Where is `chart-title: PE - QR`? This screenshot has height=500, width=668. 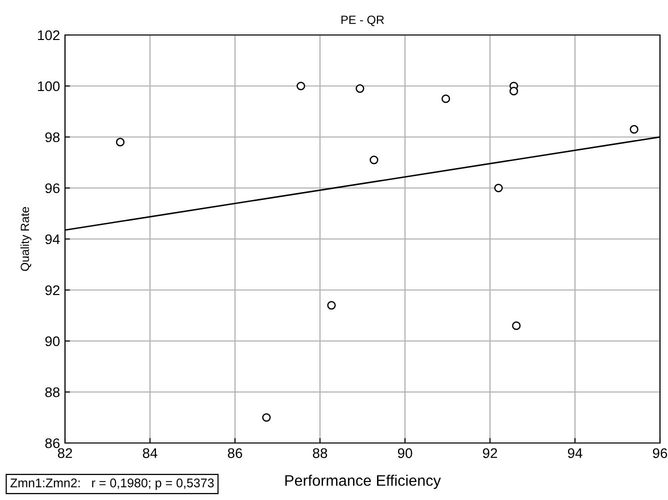 chart-title: PE - QR is located at coordinates (362, 21).